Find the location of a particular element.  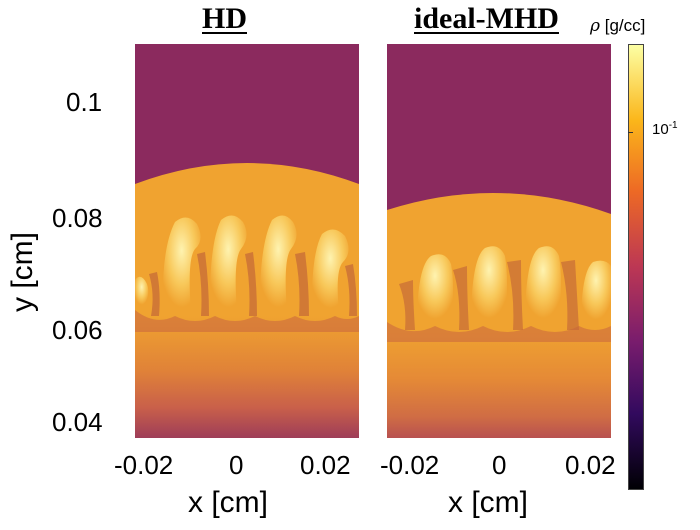

hd-x-tick-neg: -0.02 is located at coordinates (144, 465).